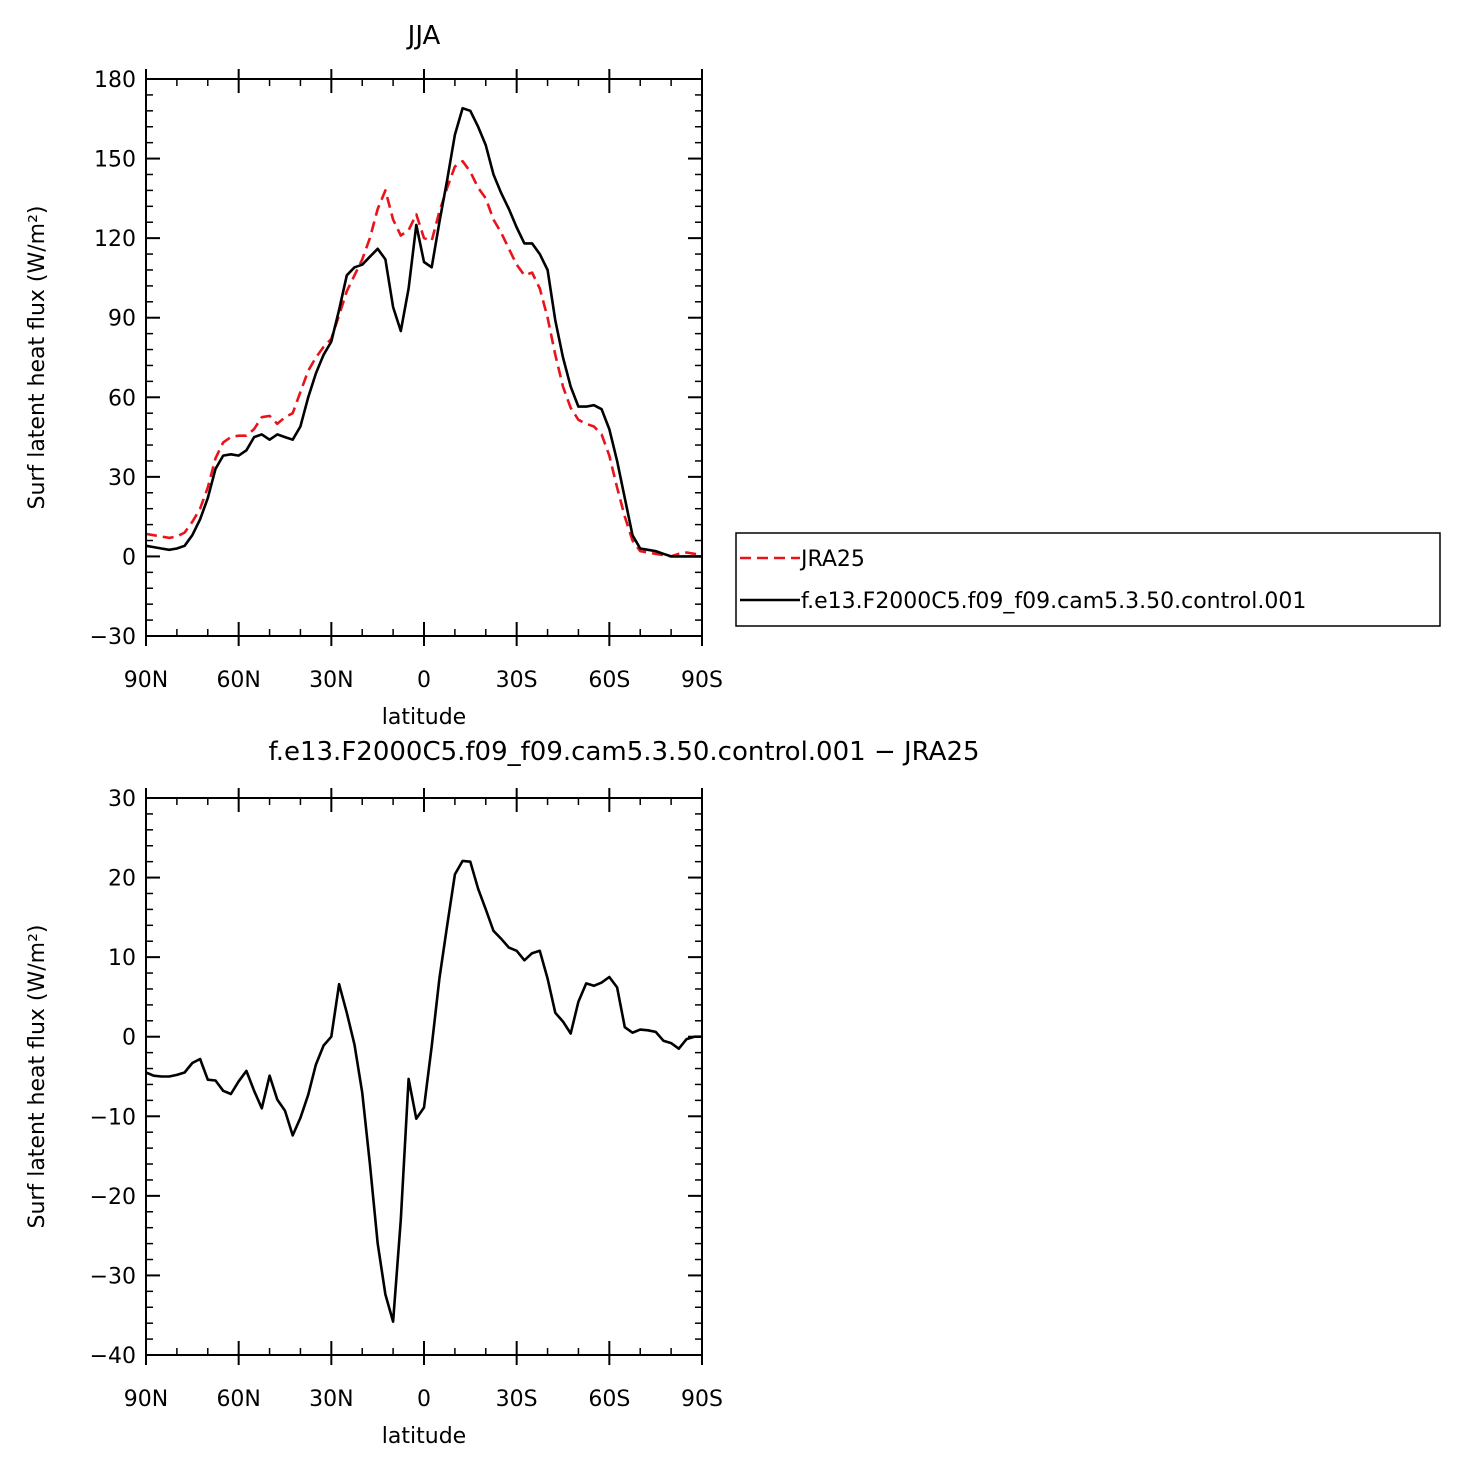  What do you see at coordinates (832, 559) in the screenshot?
I see `legend-label-0: JRA25` at bounding box center [832, 559].